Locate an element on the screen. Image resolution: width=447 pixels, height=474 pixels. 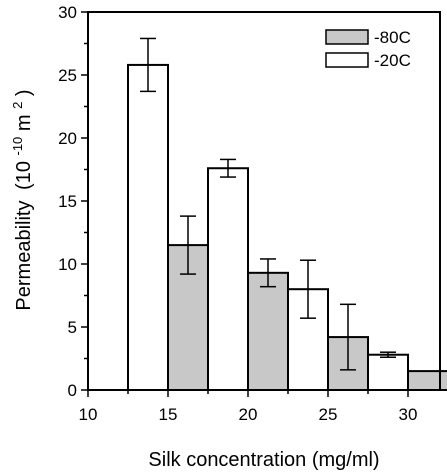
y-axis-title: Permeability (10 -10 m 2 ) is located at coordinates (20, 199).